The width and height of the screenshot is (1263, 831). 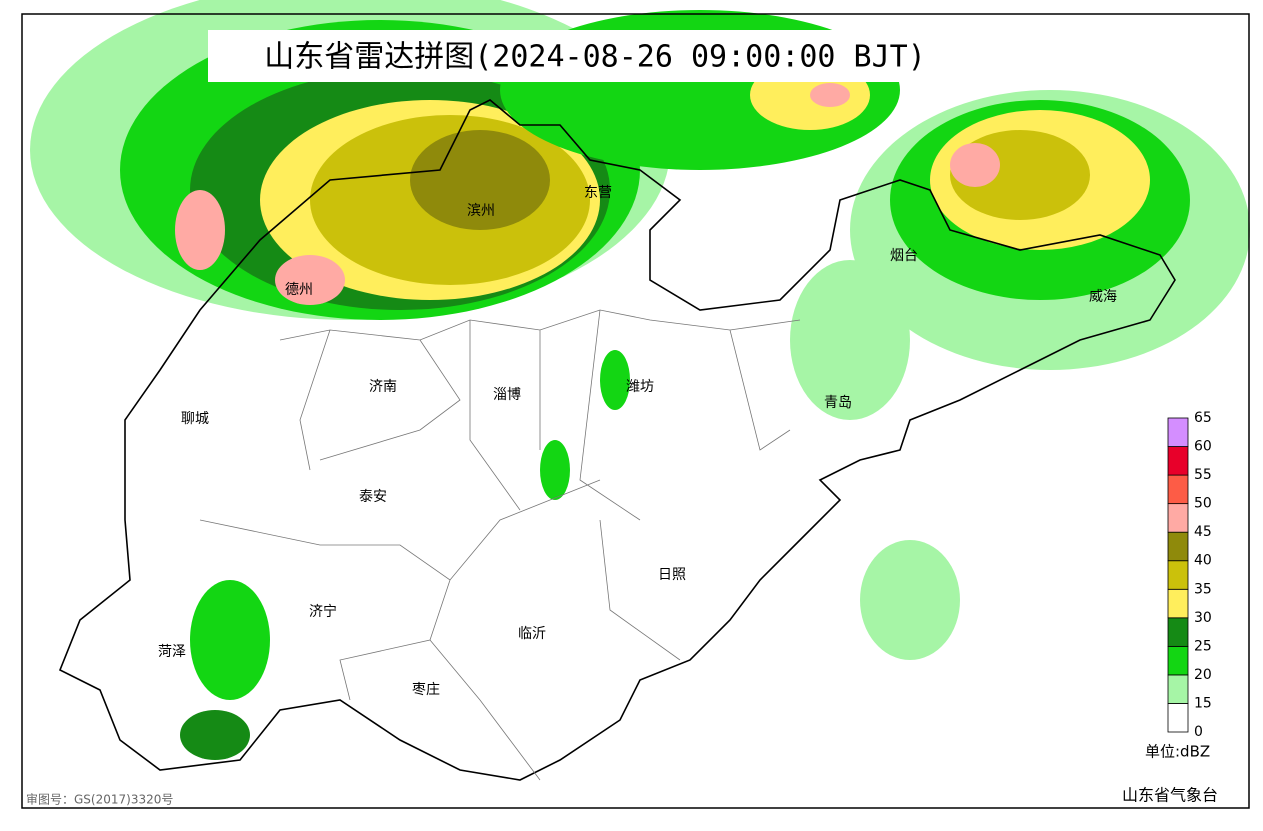 What do you see at coordinates (598, 193) in the screenshot?
I see `city-label: 东营` at bounding box center [598, 193].